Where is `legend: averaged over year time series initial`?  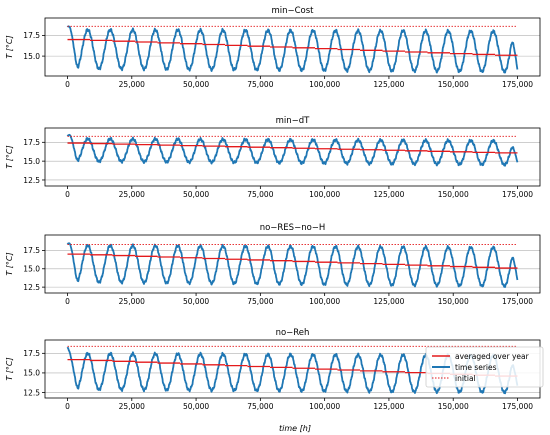 legend: averaged over year time series initial is located at coordinates (484, 367).